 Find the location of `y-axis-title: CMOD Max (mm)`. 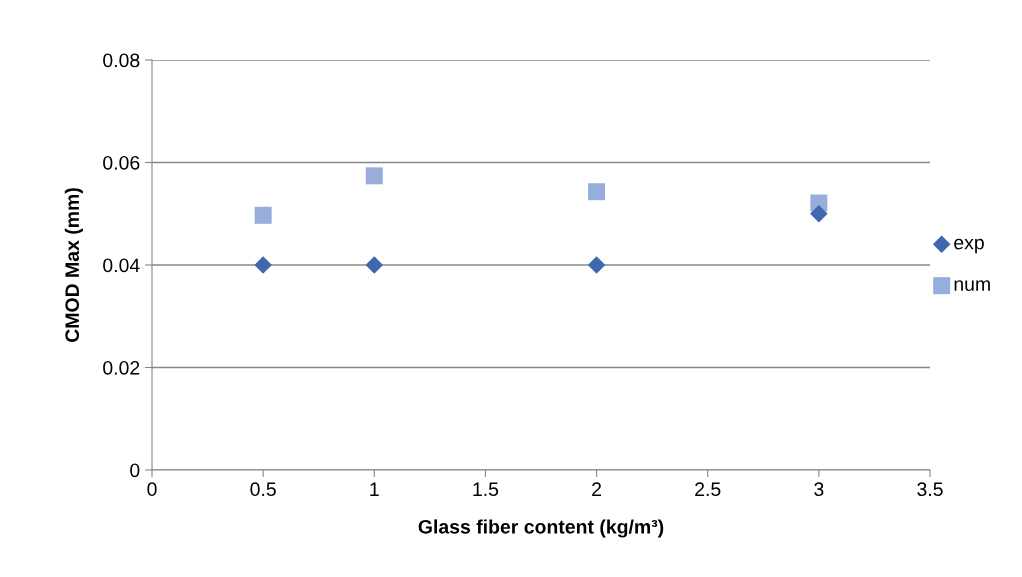

y-axis-title: CMOD Max (mm) is located at coordinates (73, 265).